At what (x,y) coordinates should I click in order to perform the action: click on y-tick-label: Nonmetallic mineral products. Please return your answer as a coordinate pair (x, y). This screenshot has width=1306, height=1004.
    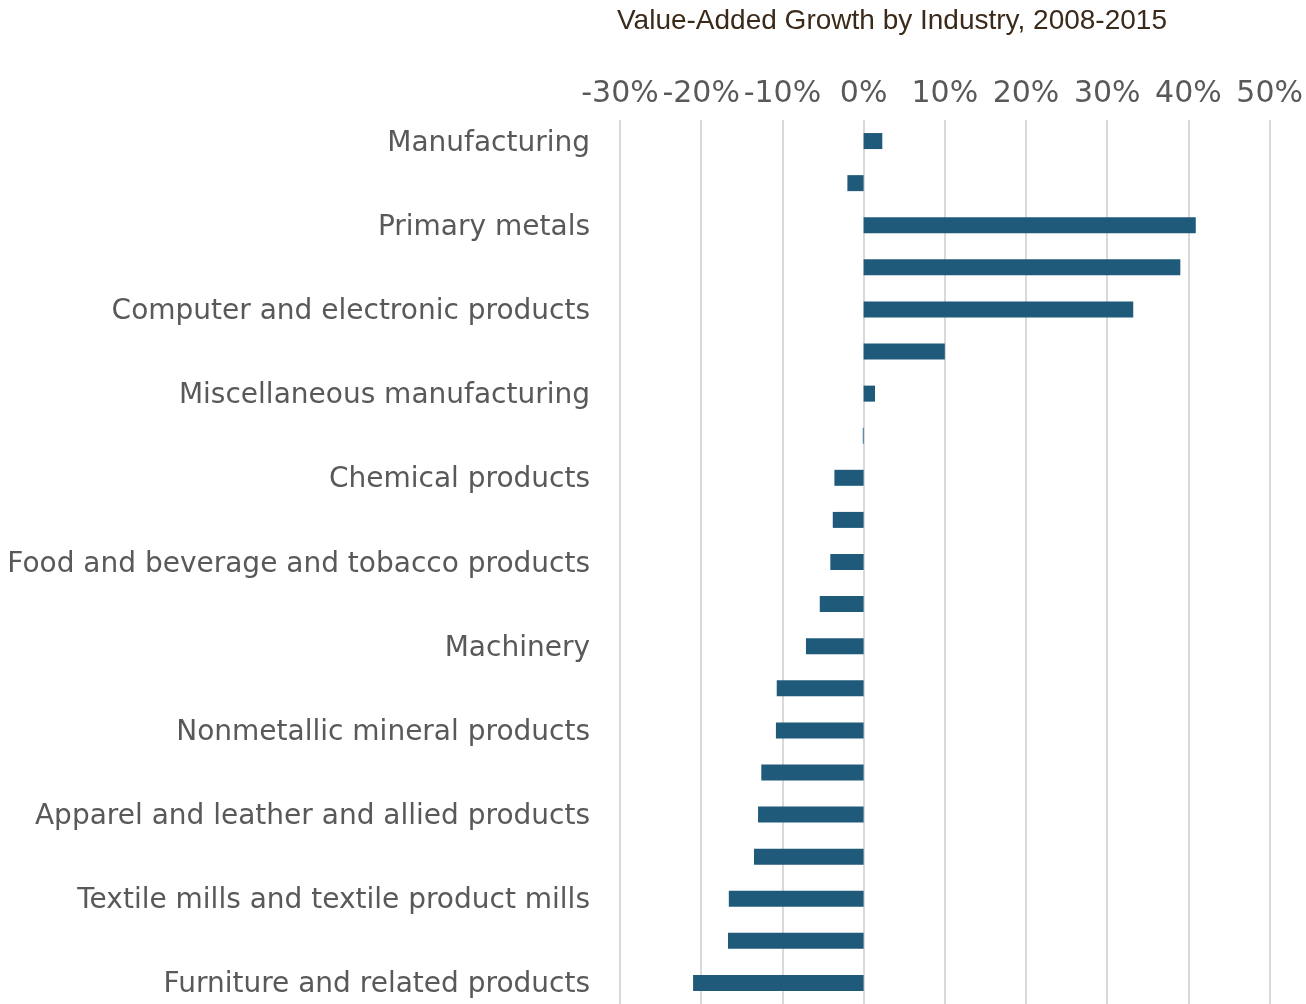
    Looking at the image, I should click on (383, 730).